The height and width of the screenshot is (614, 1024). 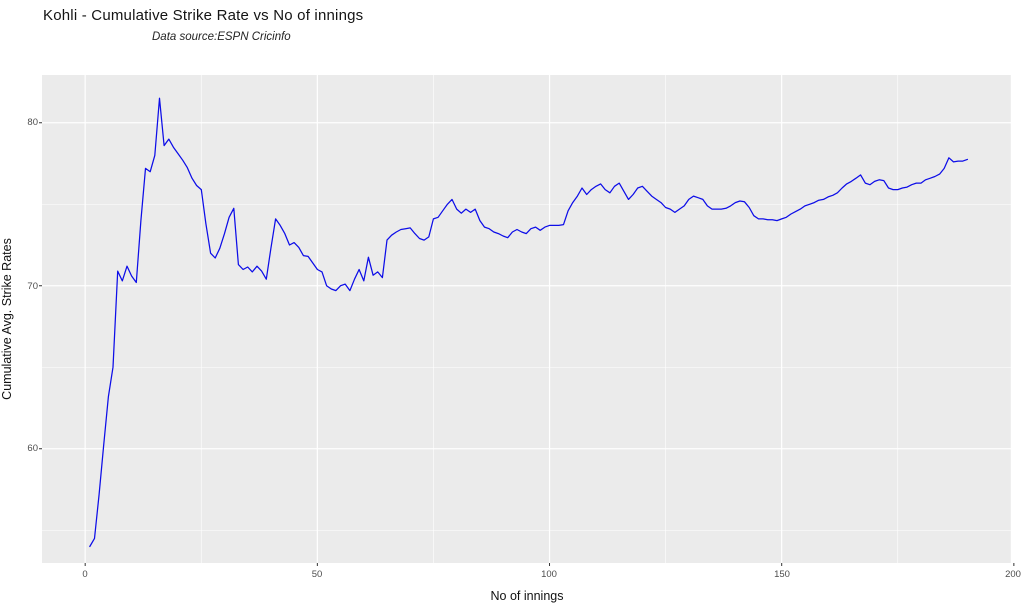 What do you see at coordinates (32, 448) in the screenshot?
I see `y-tick-label-60: 60` at bounding box center [32, 448].